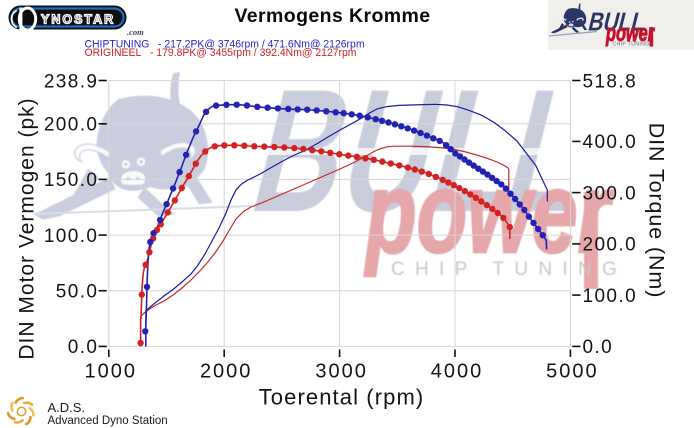 The width and height of the screenshot is (694, 428). I want to click on svg-text: 50.0, so click(77, 292).